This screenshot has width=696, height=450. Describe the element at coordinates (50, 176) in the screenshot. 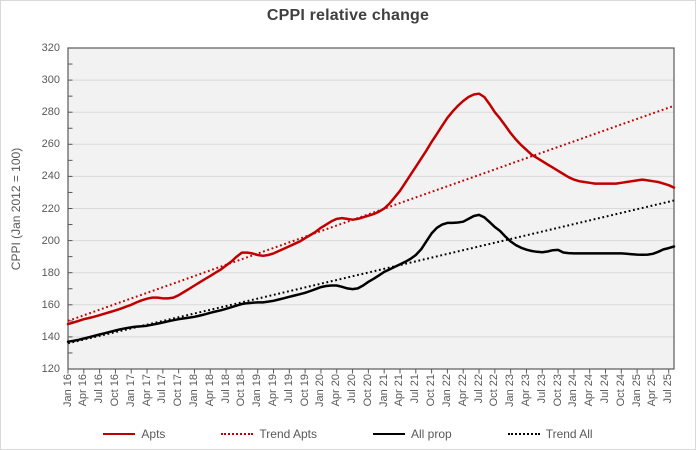

I see `y-tick-label: 240` at that location.